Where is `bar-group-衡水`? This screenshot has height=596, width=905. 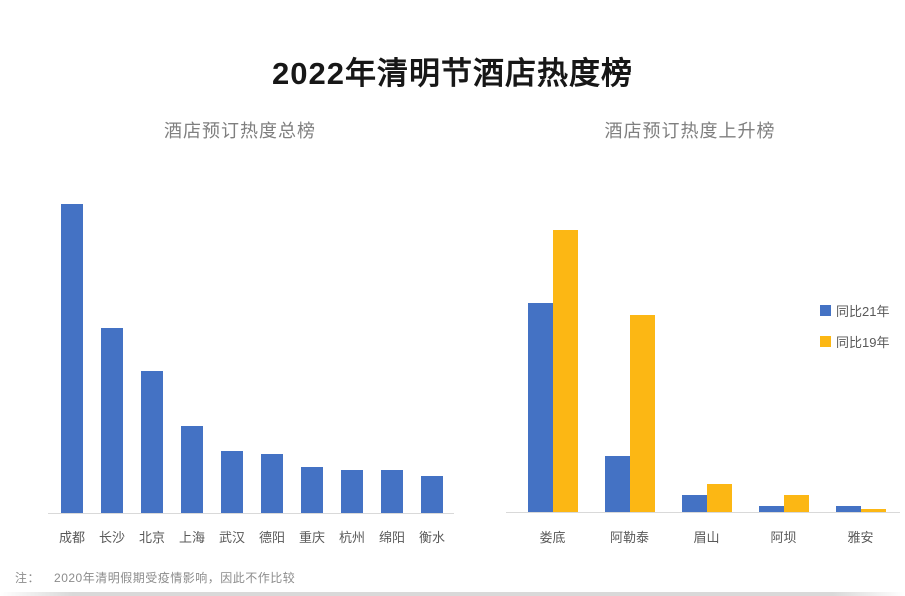
bar-group-衡水 is located at coordinates (432, 358).